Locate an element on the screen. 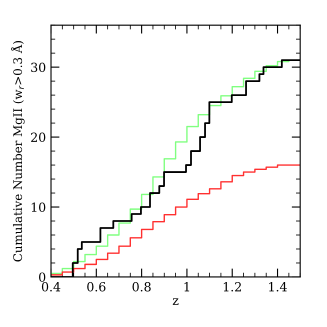  y-tick-label: 30 is located at coordinates (38, 67).